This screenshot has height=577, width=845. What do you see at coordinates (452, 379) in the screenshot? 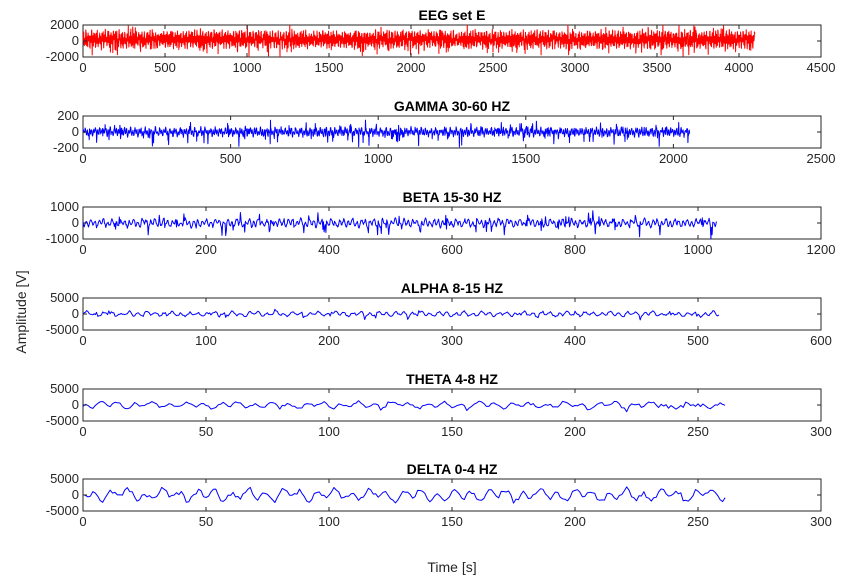
I see `subplot-title: THETA 4-8 HZ` at bounding box center [452, 379].